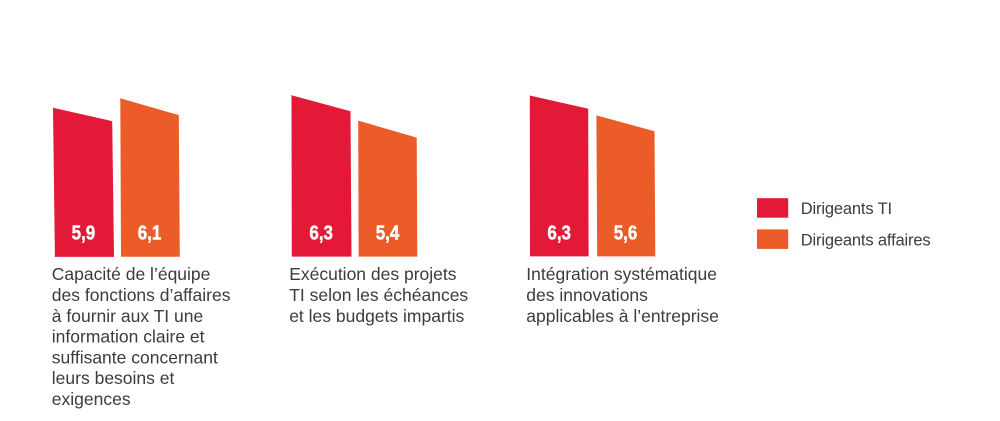  Describe the element at coordinates (127, 316) in the screenshot. I see `svg-text: à fournir aux TI une` at that location.